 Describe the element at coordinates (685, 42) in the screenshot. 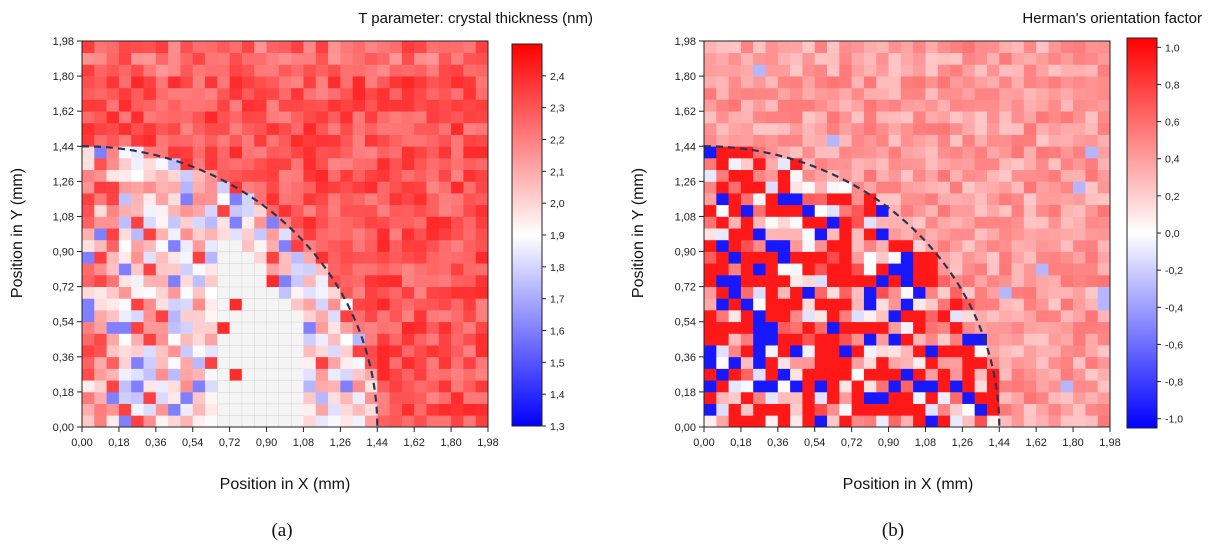

I see `y-tick-label: 1,98` at that location.